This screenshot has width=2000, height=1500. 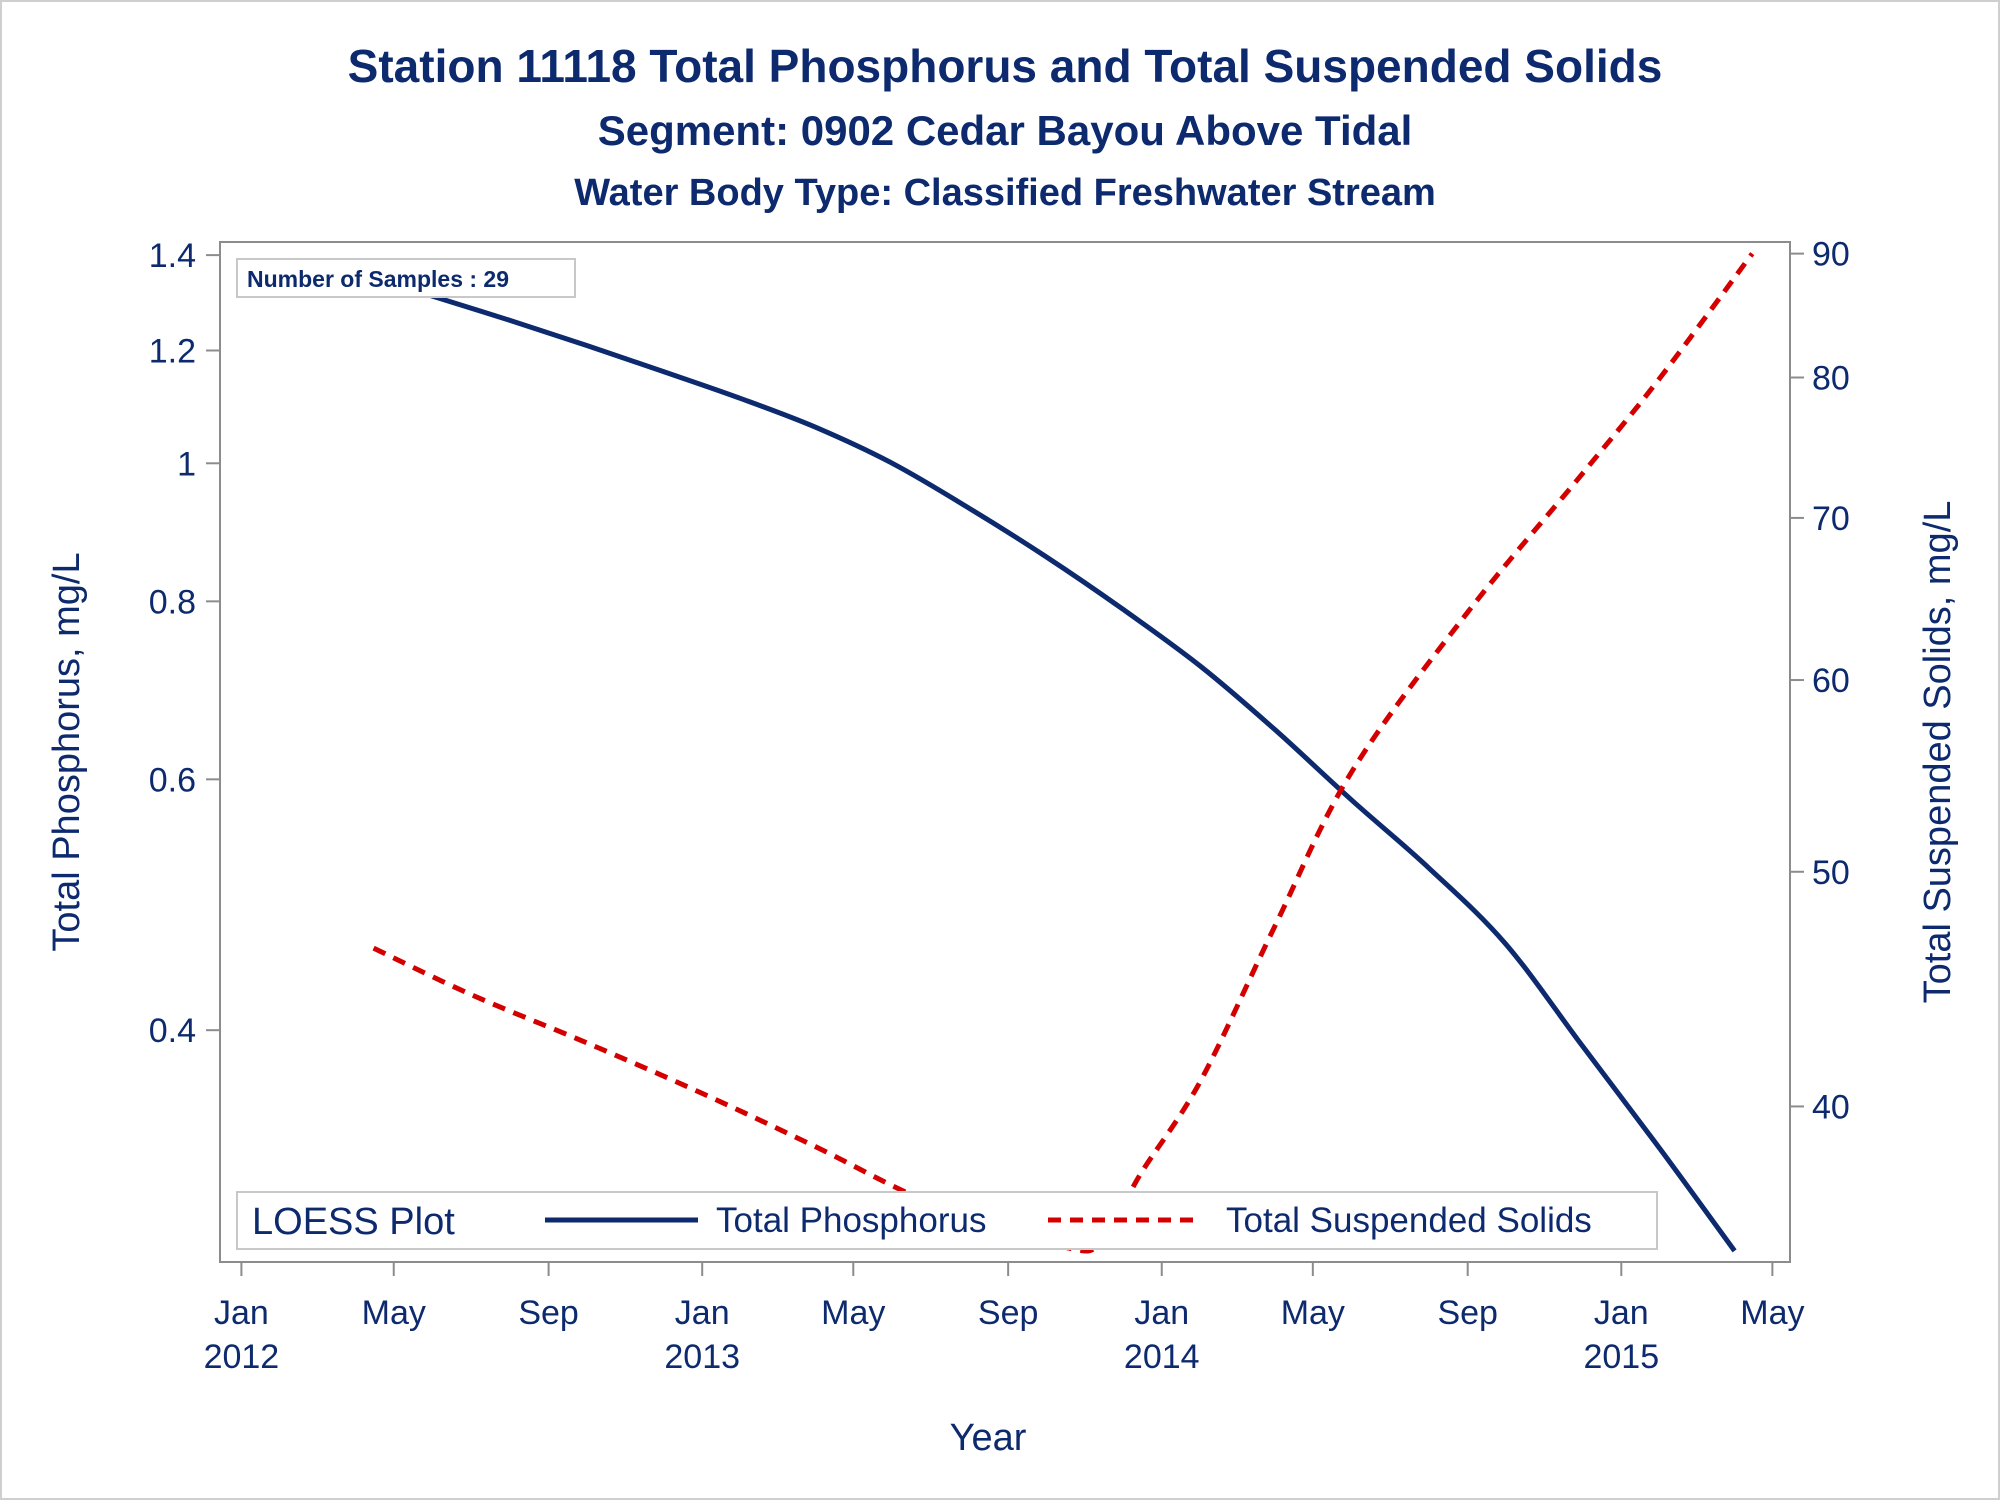 I want to click on y2-tick-label: 90, so click(x=1831, y=255).